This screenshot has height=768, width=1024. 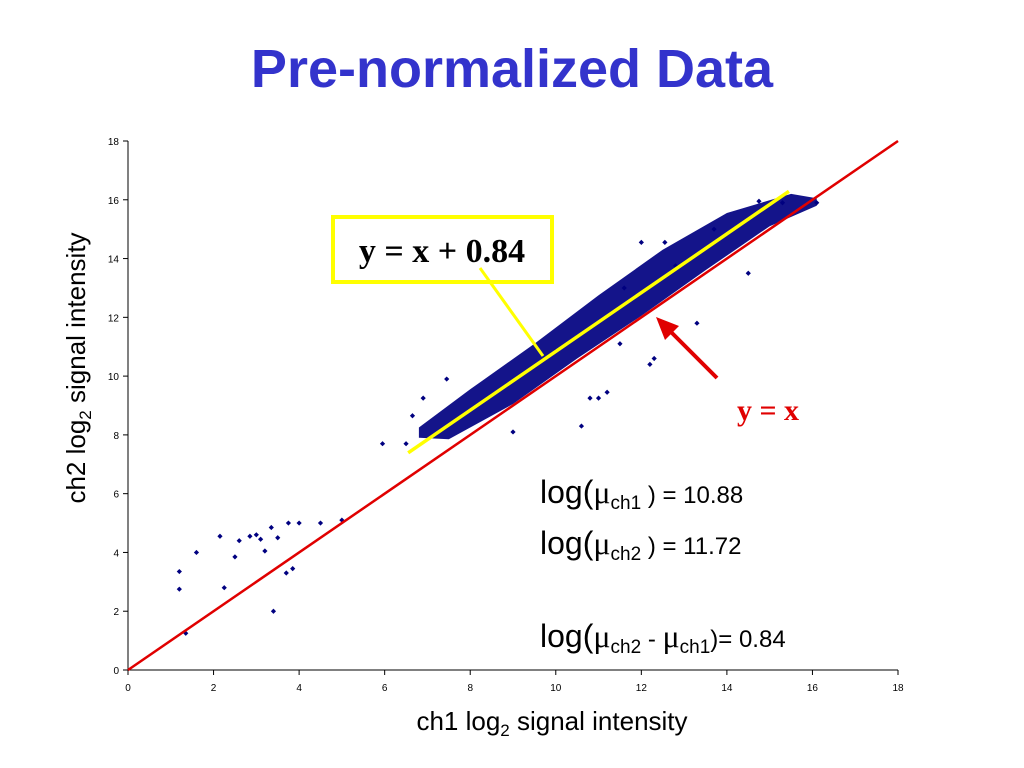 I want to click on x-tick-label: 16, so click(x=813, y=688).